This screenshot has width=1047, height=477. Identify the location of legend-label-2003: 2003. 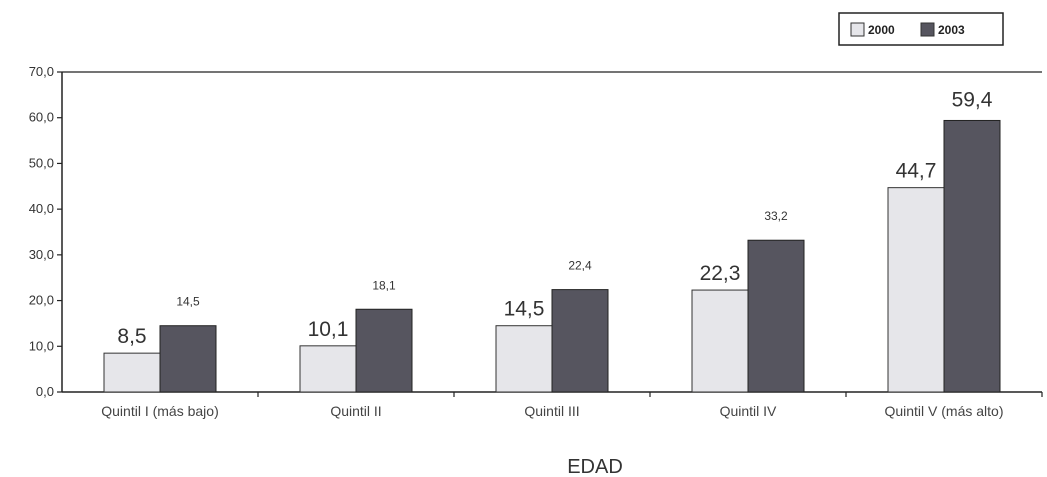
(951, 30).